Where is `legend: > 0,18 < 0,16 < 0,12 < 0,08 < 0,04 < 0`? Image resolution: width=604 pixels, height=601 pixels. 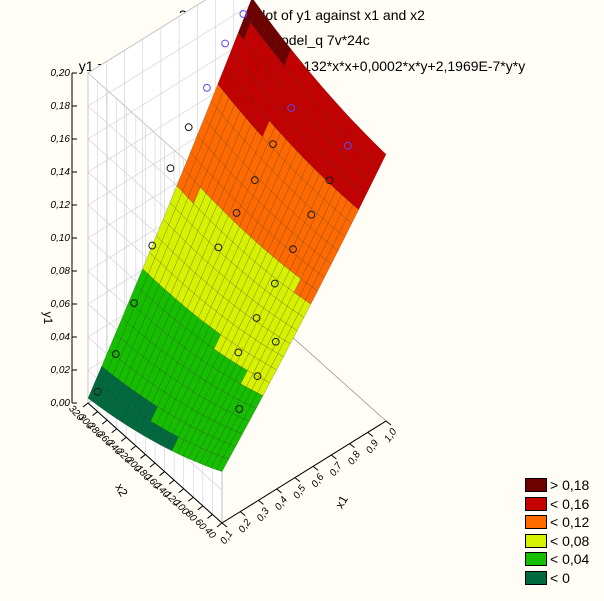
legend: > 0,18 < 0,16 < 0,12 < 0,08 < 0,04 < 0 is located at coordinates (557, 531).